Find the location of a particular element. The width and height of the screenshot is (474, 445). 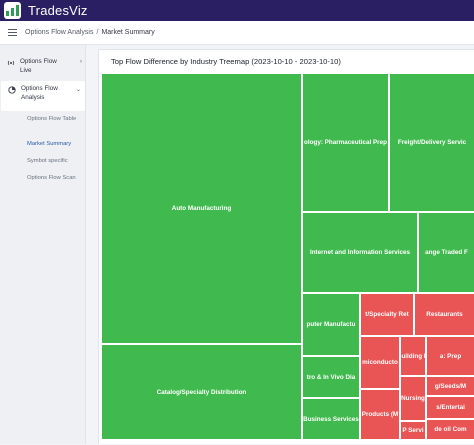

treemap-tile: puter Manufactu is located at coordinates (331, 324).